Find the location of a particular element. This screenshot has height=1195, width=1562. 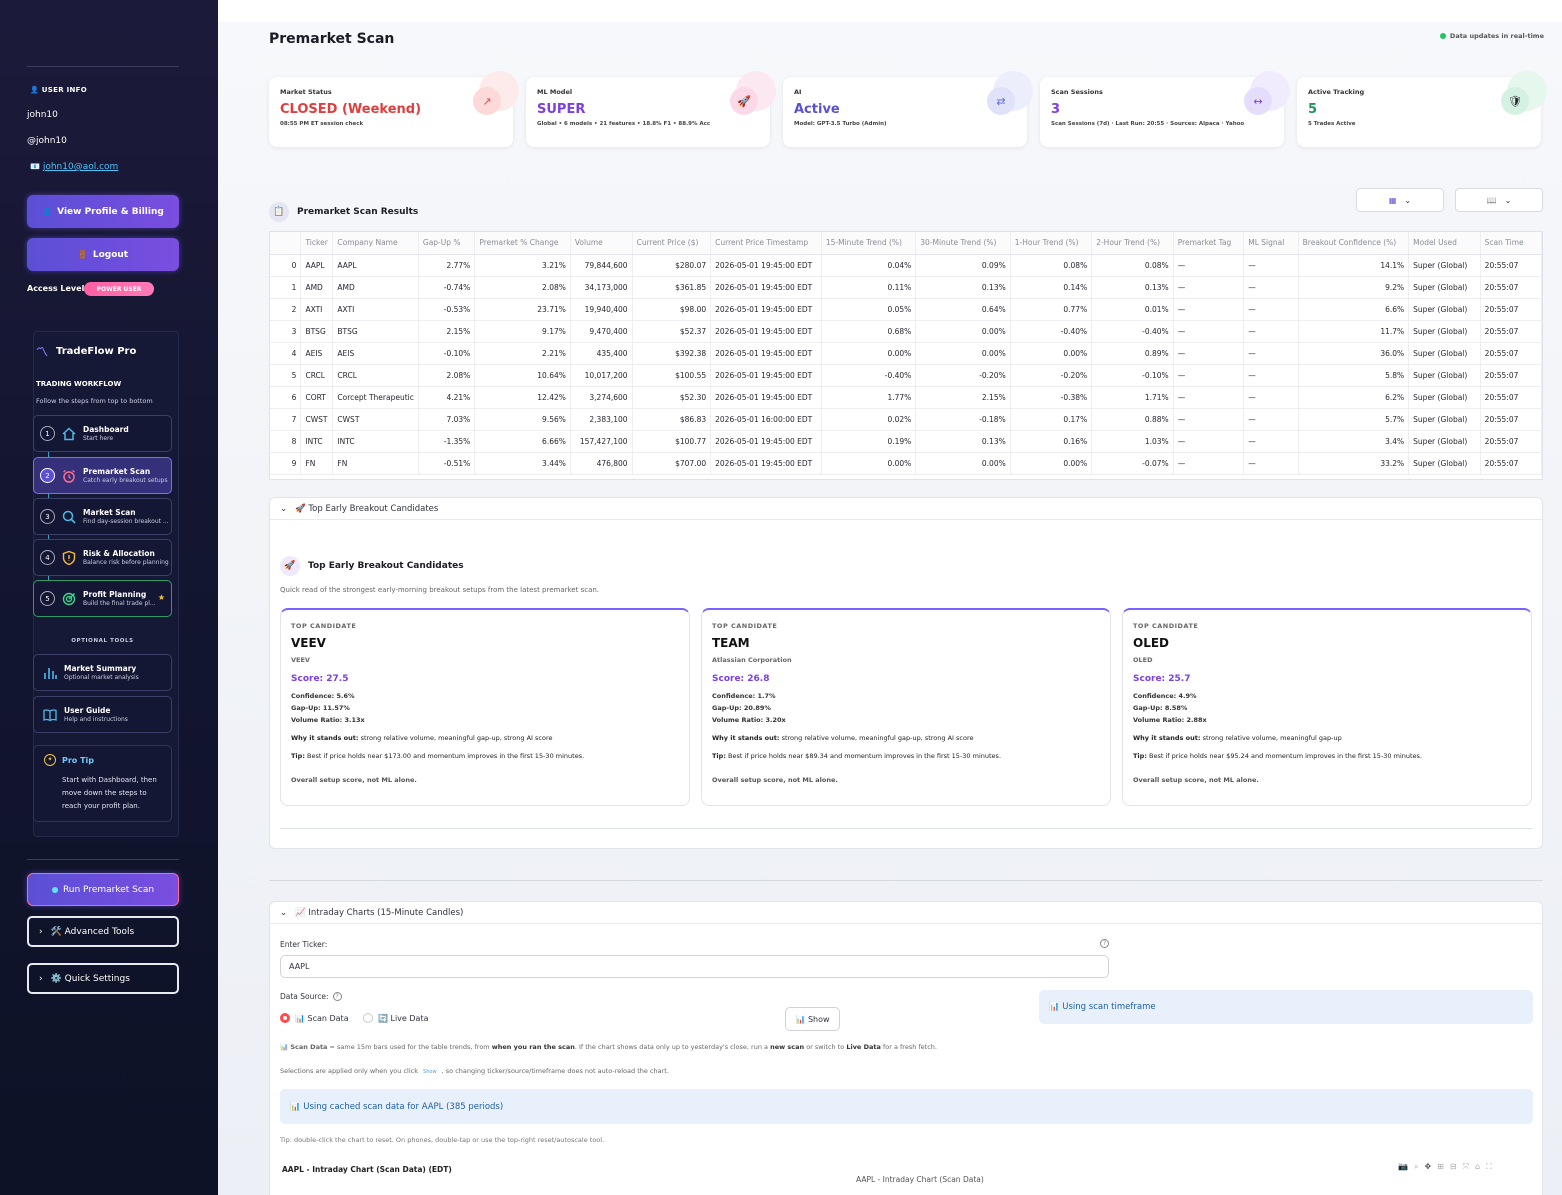

table-cell: 2.77% is located at coordinates (447, 265).